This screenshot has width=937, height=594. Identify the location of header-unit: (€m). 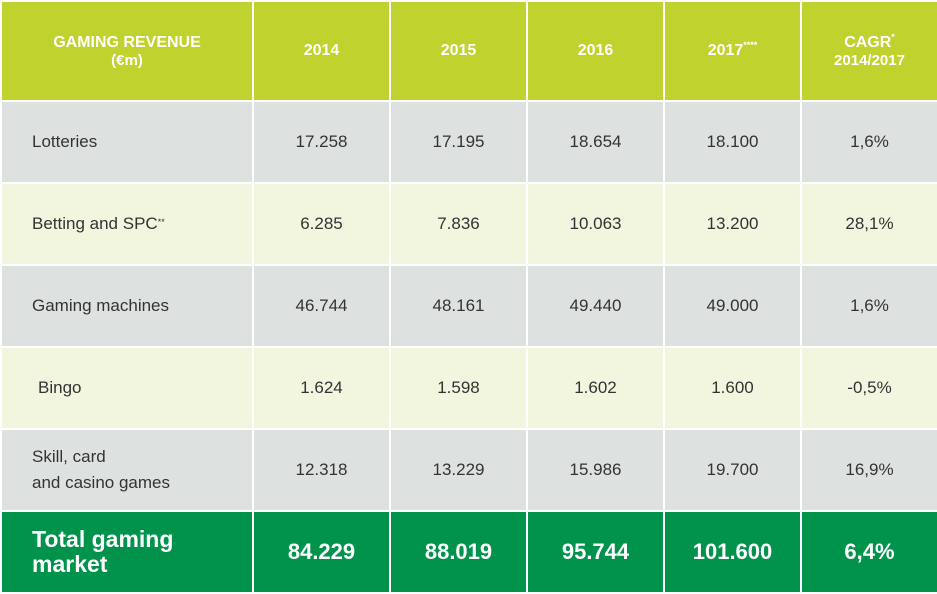
(127, 60).